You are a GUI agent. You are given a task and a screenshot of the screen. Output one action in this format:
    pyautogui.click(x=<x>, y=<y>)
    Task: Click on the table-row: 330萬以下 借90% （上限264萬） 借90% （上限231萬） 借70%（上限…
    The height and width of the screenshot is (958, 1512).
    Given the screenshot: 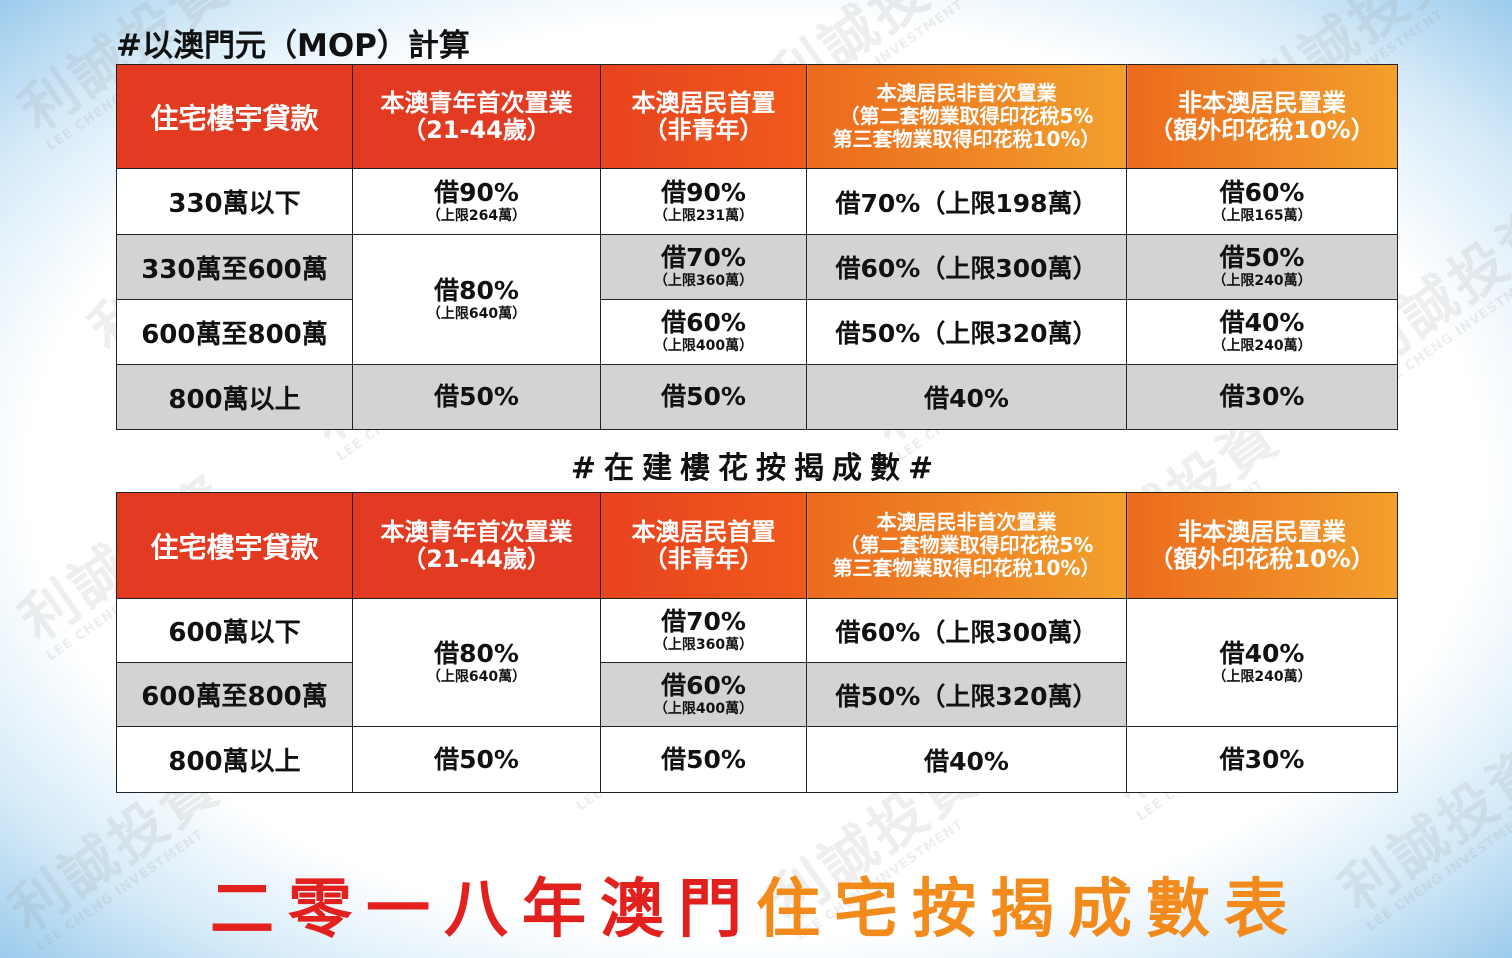 What is the action you would take?
    pyautogui.click(x=757, y=201)
    